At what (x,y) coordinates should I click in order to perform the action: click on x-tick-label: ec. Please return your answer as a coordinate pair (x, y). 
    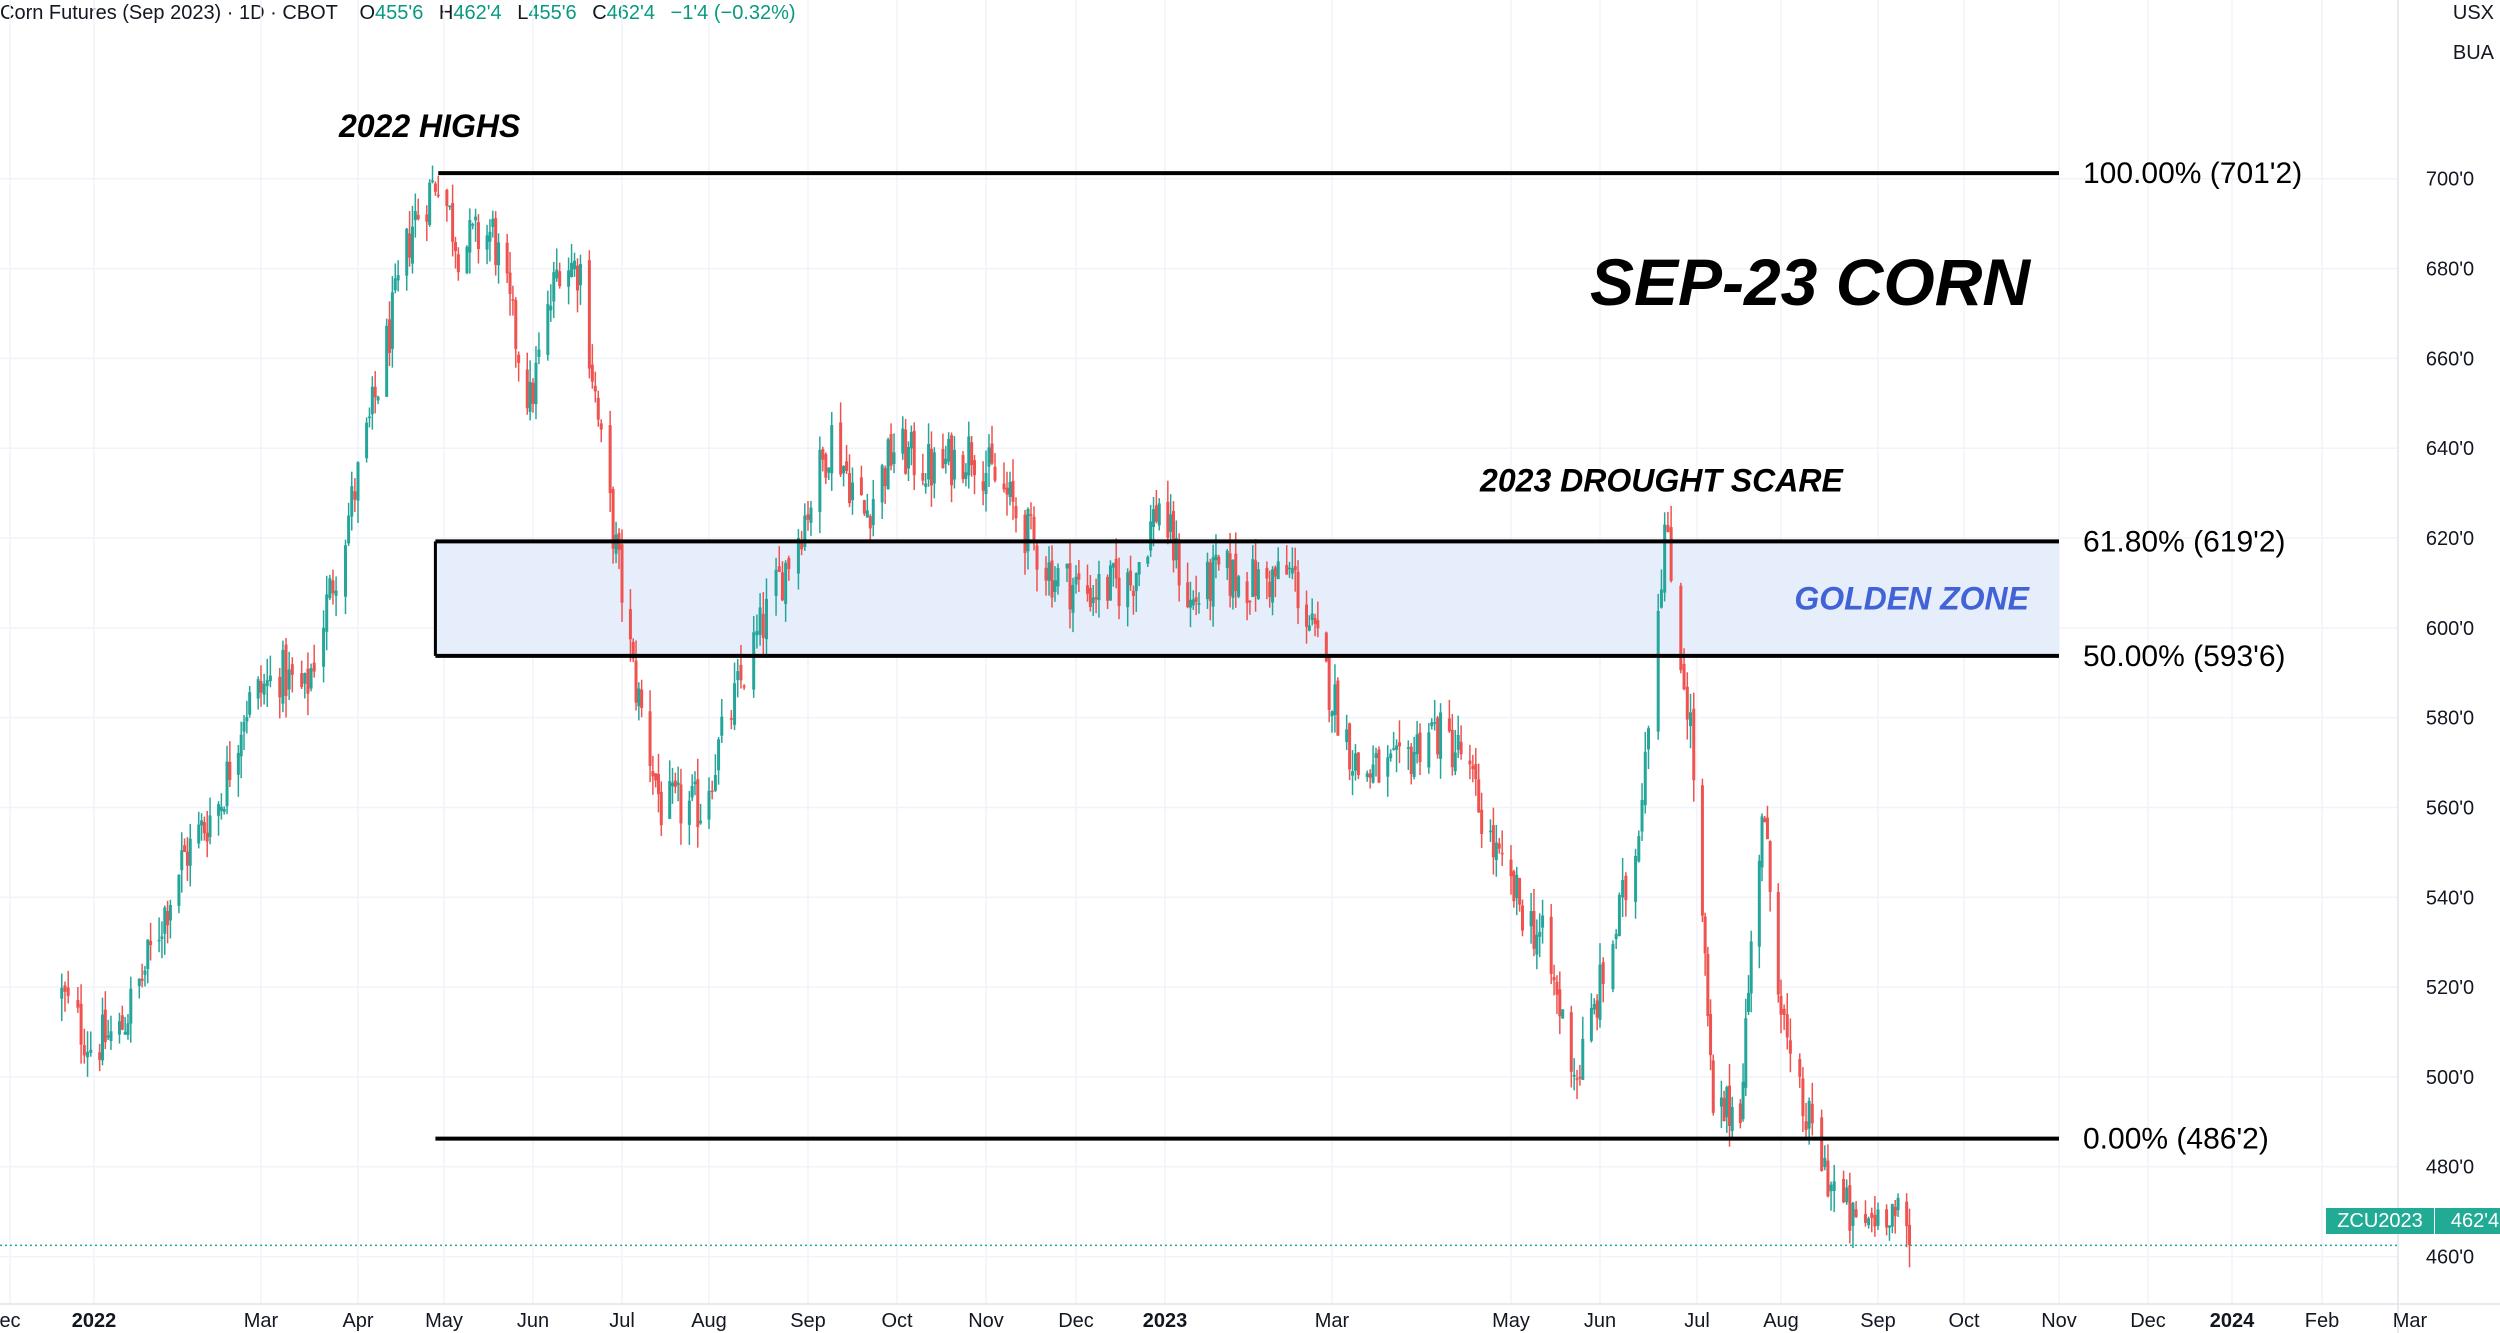
    Looking at the image, I should click on (10, 1321).